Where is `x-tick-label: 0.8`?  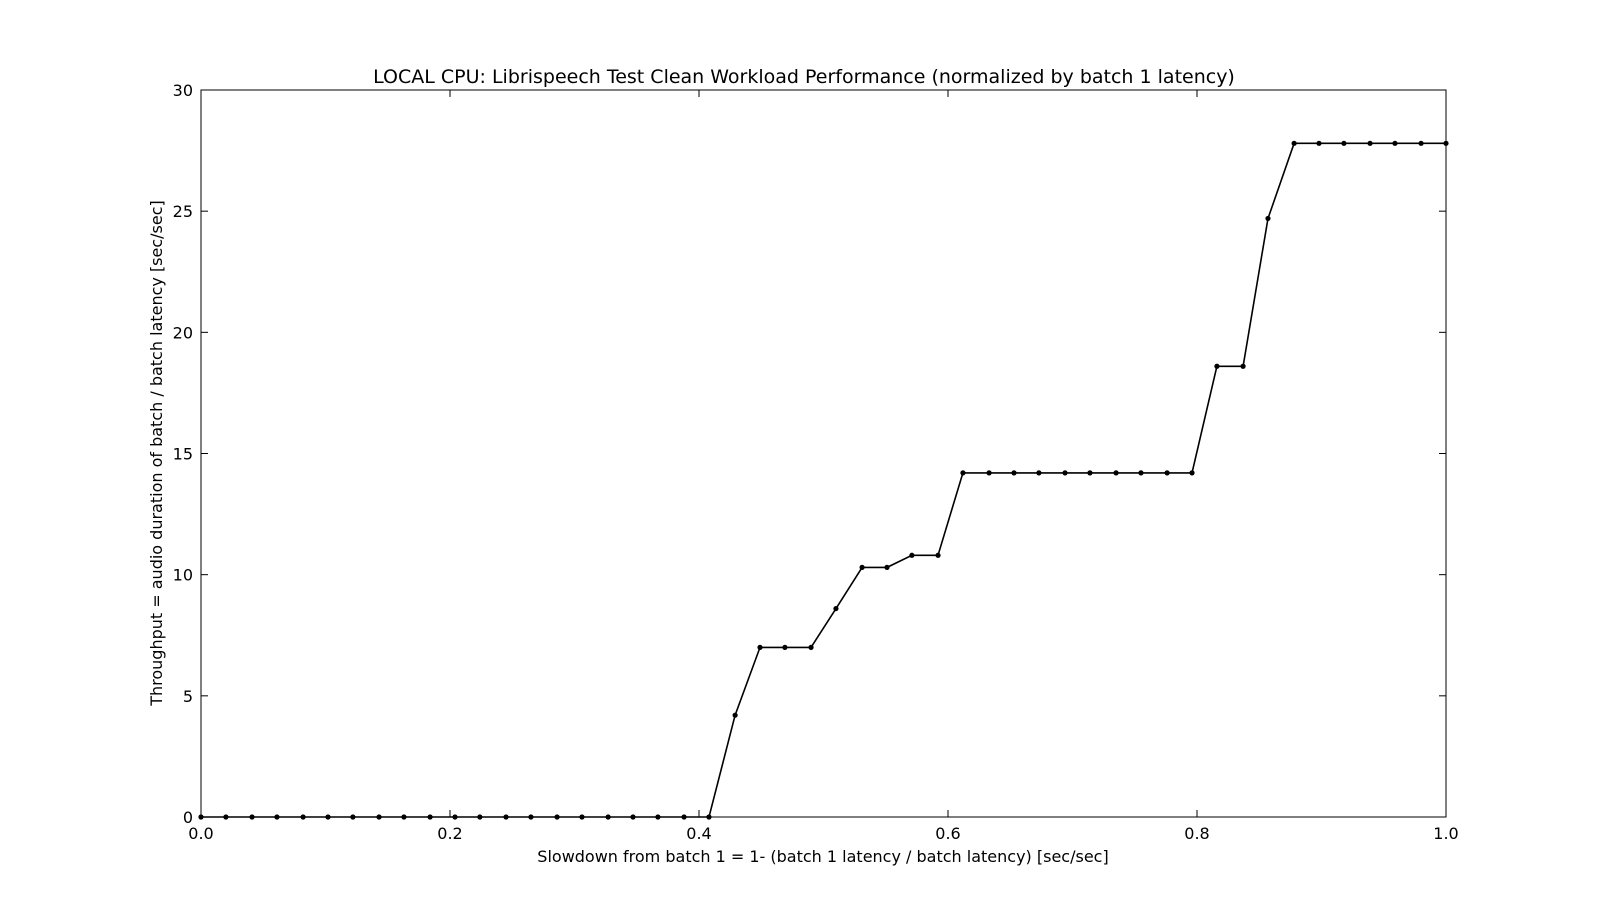 x-tick-label: 0.8 is located at coordinates (1196, 833).